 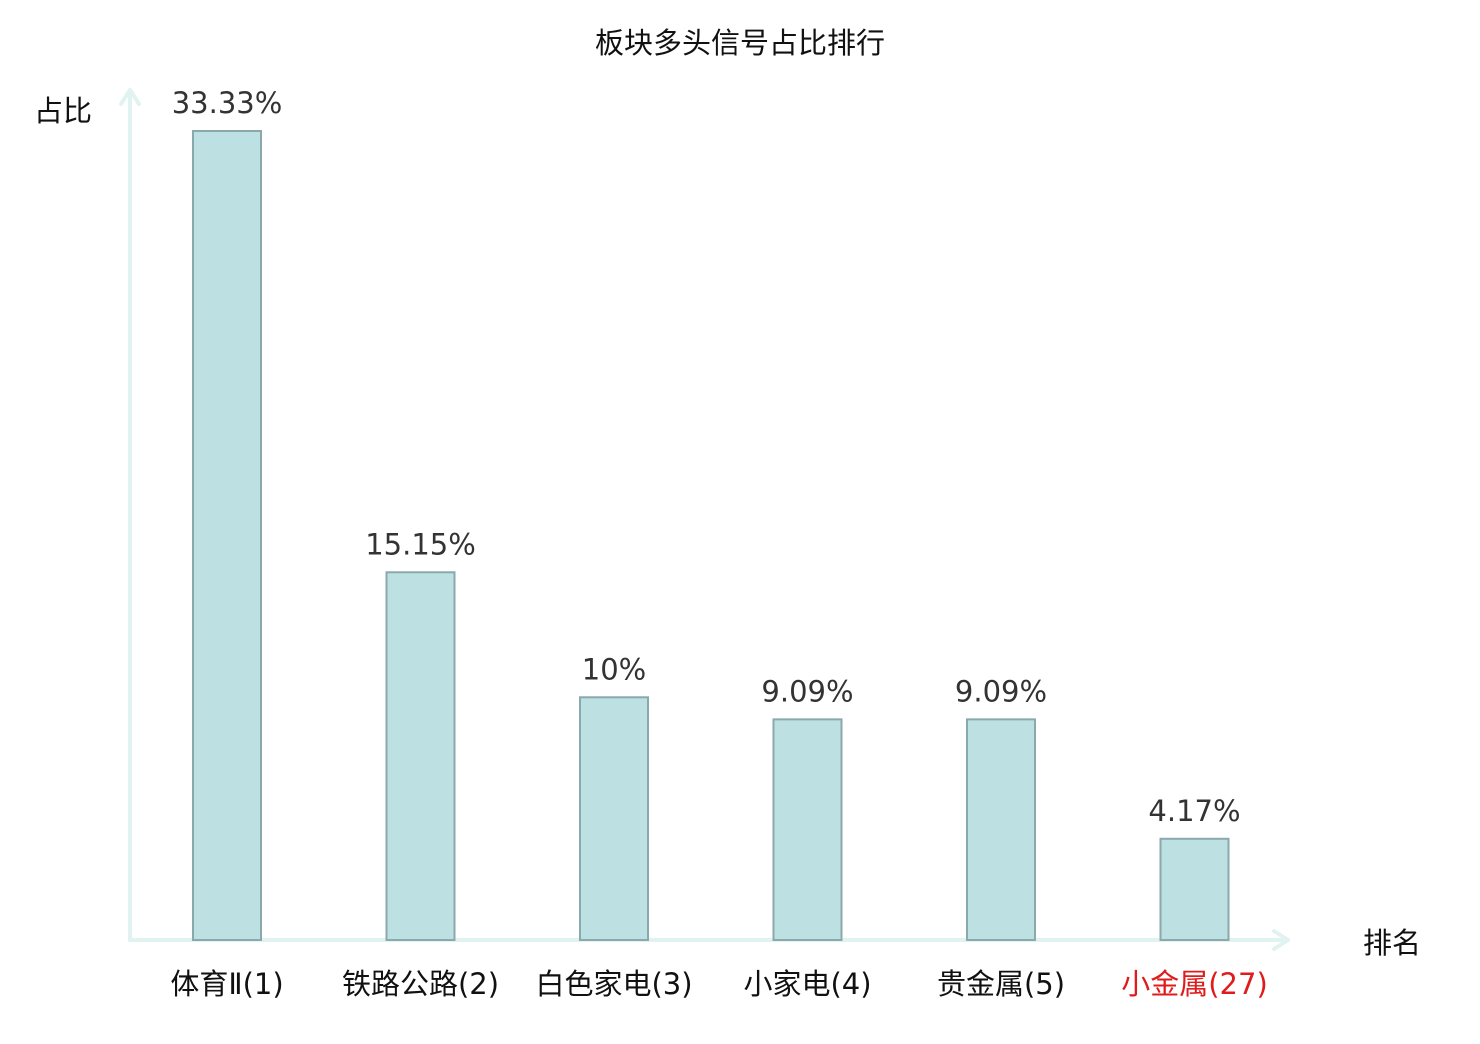 I want to click on category-tick-label: 小家电(4), so click(x=807, y=984).